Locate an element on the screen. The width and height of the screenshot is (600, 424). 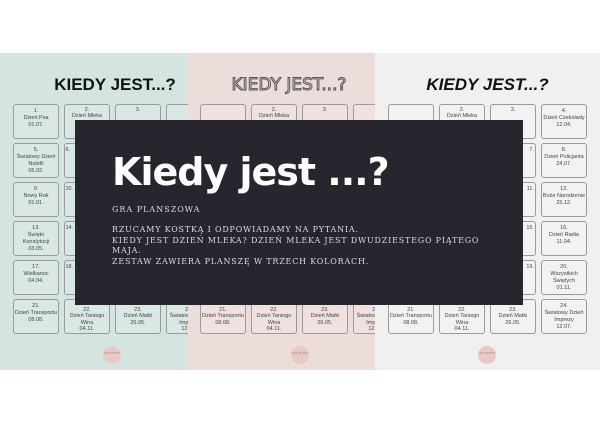
cell-text: Dzień Policjanta is located at coordinates (564, 157).